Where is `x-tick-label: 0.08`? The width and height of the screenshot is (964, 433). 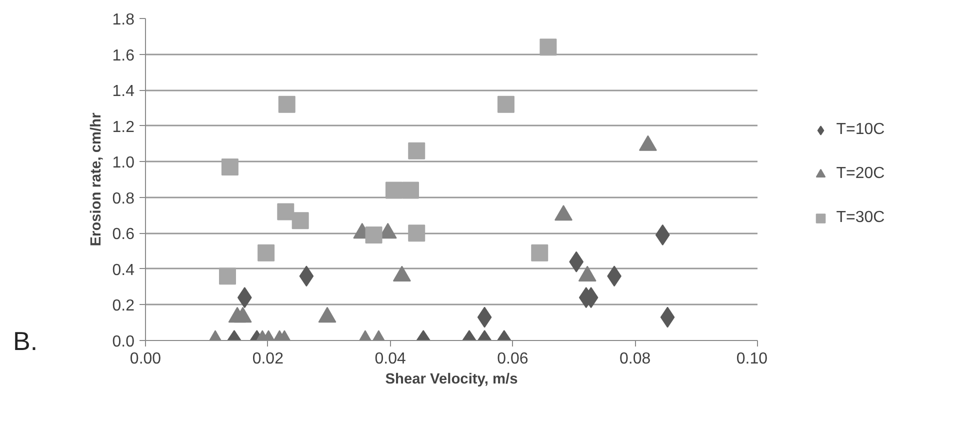 x-tick-label: 0.08 is located at coordinates (635, 359).